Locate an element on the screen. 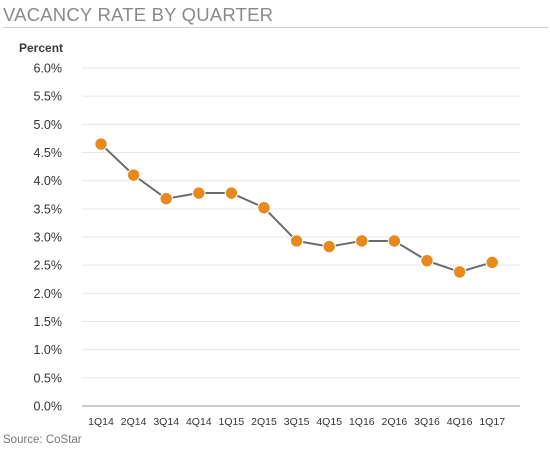 This screenshot has width=550, height=454. x-tick-label: 2Q16 is located at coordinates (395, 422).